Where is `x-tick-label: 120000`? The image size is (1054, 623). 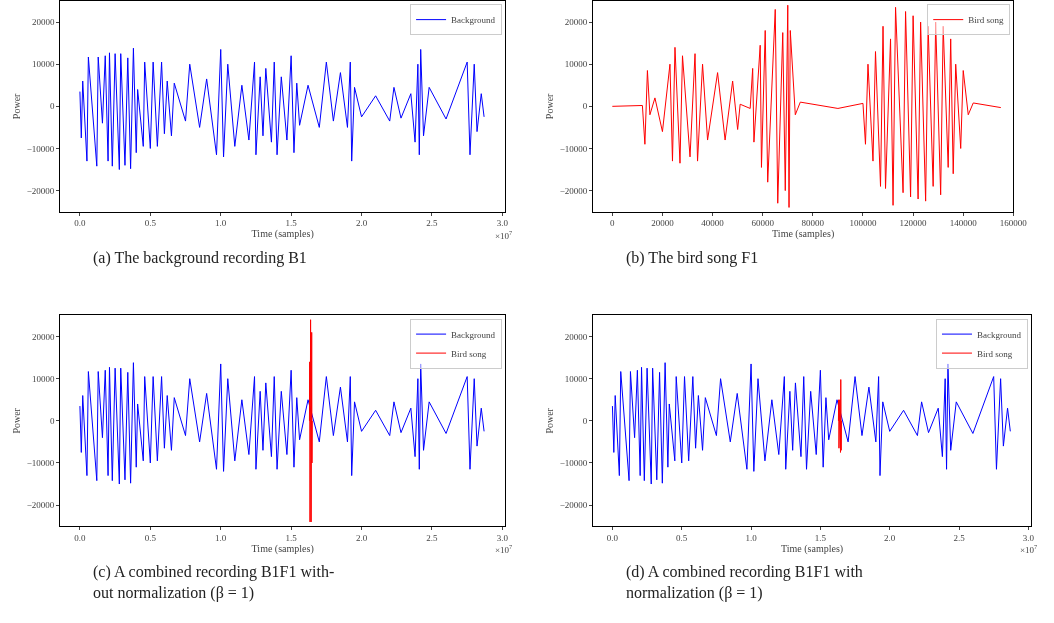 x-tick-label: 120000 is located at coordinates (913, 223).